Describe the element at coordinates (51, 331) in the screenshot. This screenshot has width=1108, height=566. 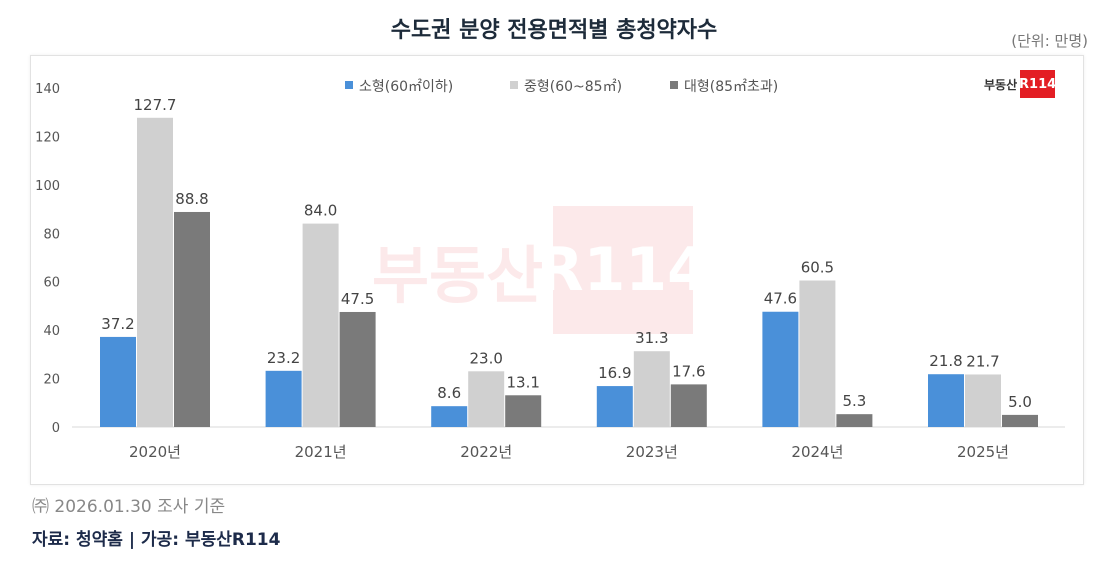
I see `y-tick-label: 40` at that location.